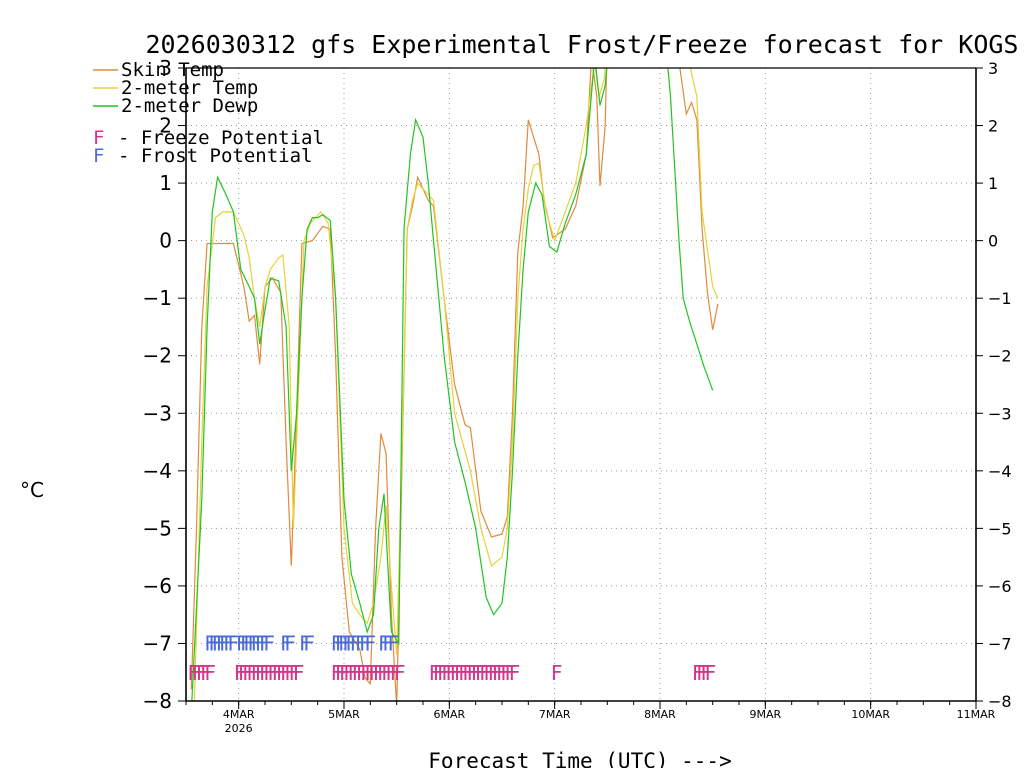 The height and width of the screenshot is (768, 1024). I want to click on y-tick-label-left: −4, so click(157, 471).